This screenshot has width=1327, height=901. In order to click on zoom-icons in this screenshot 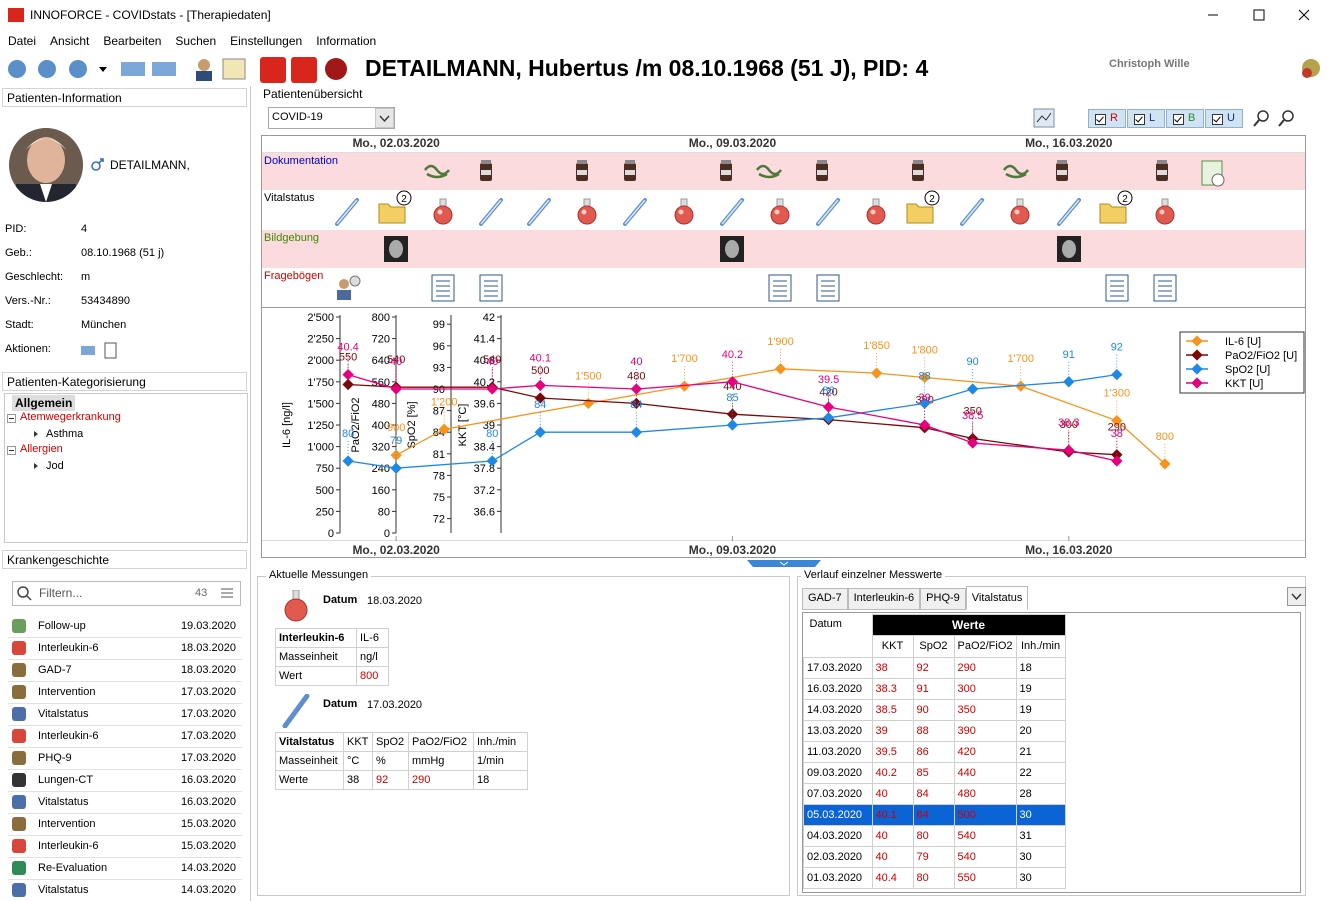, I will do `click(1277, 118)`.